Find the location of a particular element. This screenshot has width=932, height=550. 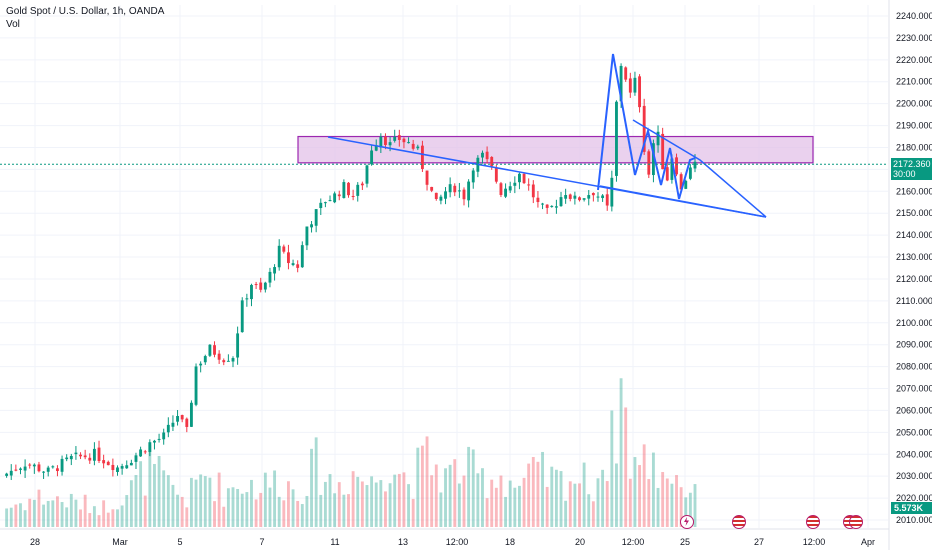

chart-legend: Gold Spot / U.S. Dollar, 1h, OANDA Vol is located at coordinates (85, 18).